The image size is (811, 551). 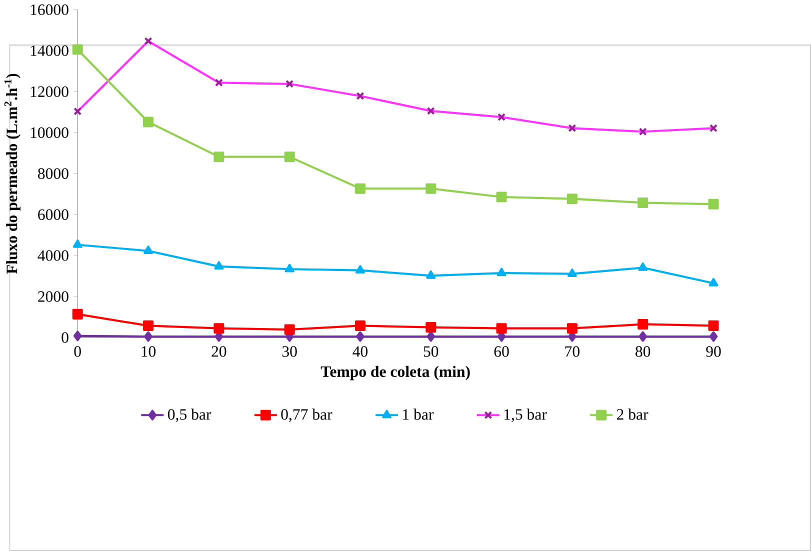 What do you see at coordinates (49, 132) in the screenshot?
I see `y-tick-label: 10000` at bounding box center [49, 132].